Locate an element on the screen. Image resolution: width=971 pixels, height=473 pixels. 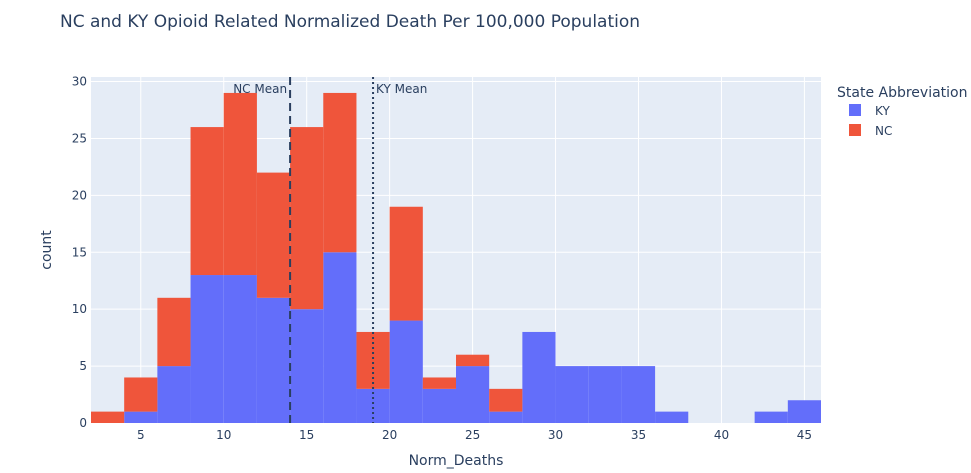
x-tick-label: 45 is located at coordinates (804, 435).